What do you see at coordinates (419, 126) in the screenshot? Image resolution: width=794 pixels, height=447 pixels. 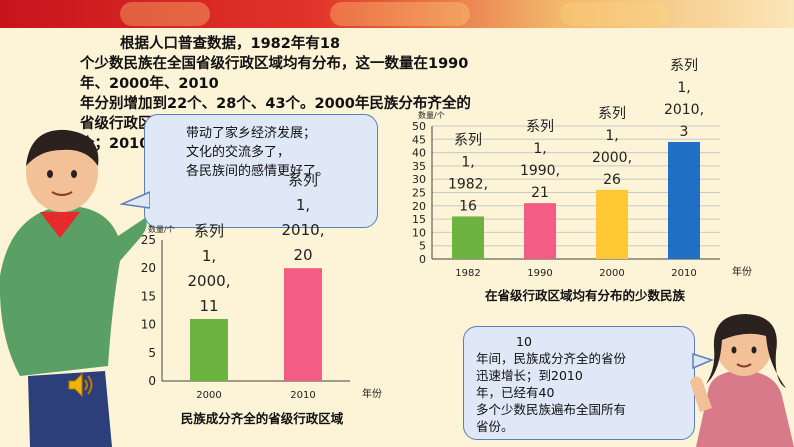 I see `y-tick-label: 50` at bounding box center [419, 126].